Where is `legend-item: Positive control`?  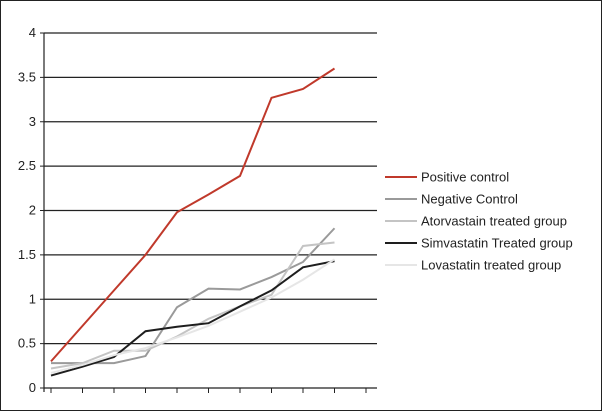
legend-item: Positive control is located at coordinates (447, 177).